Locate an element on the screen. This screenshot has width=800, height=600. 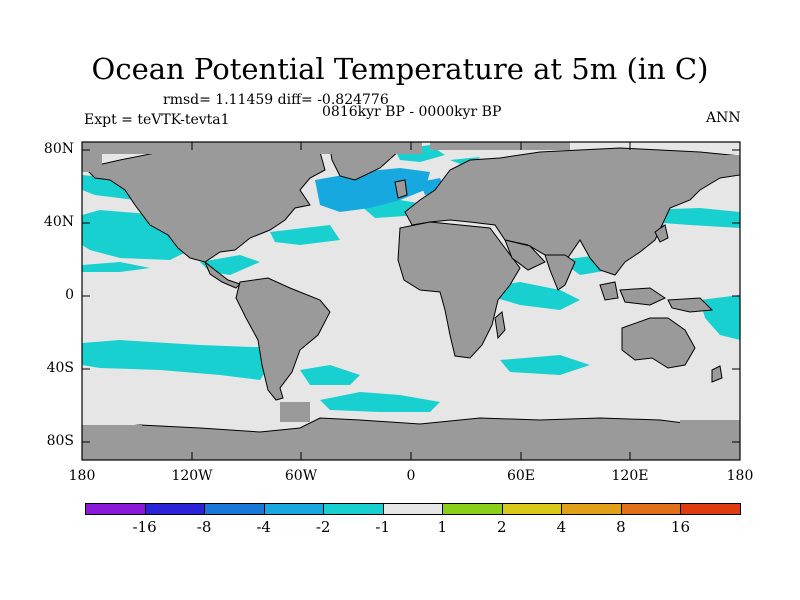
africa is located at coordinates (459, 290).